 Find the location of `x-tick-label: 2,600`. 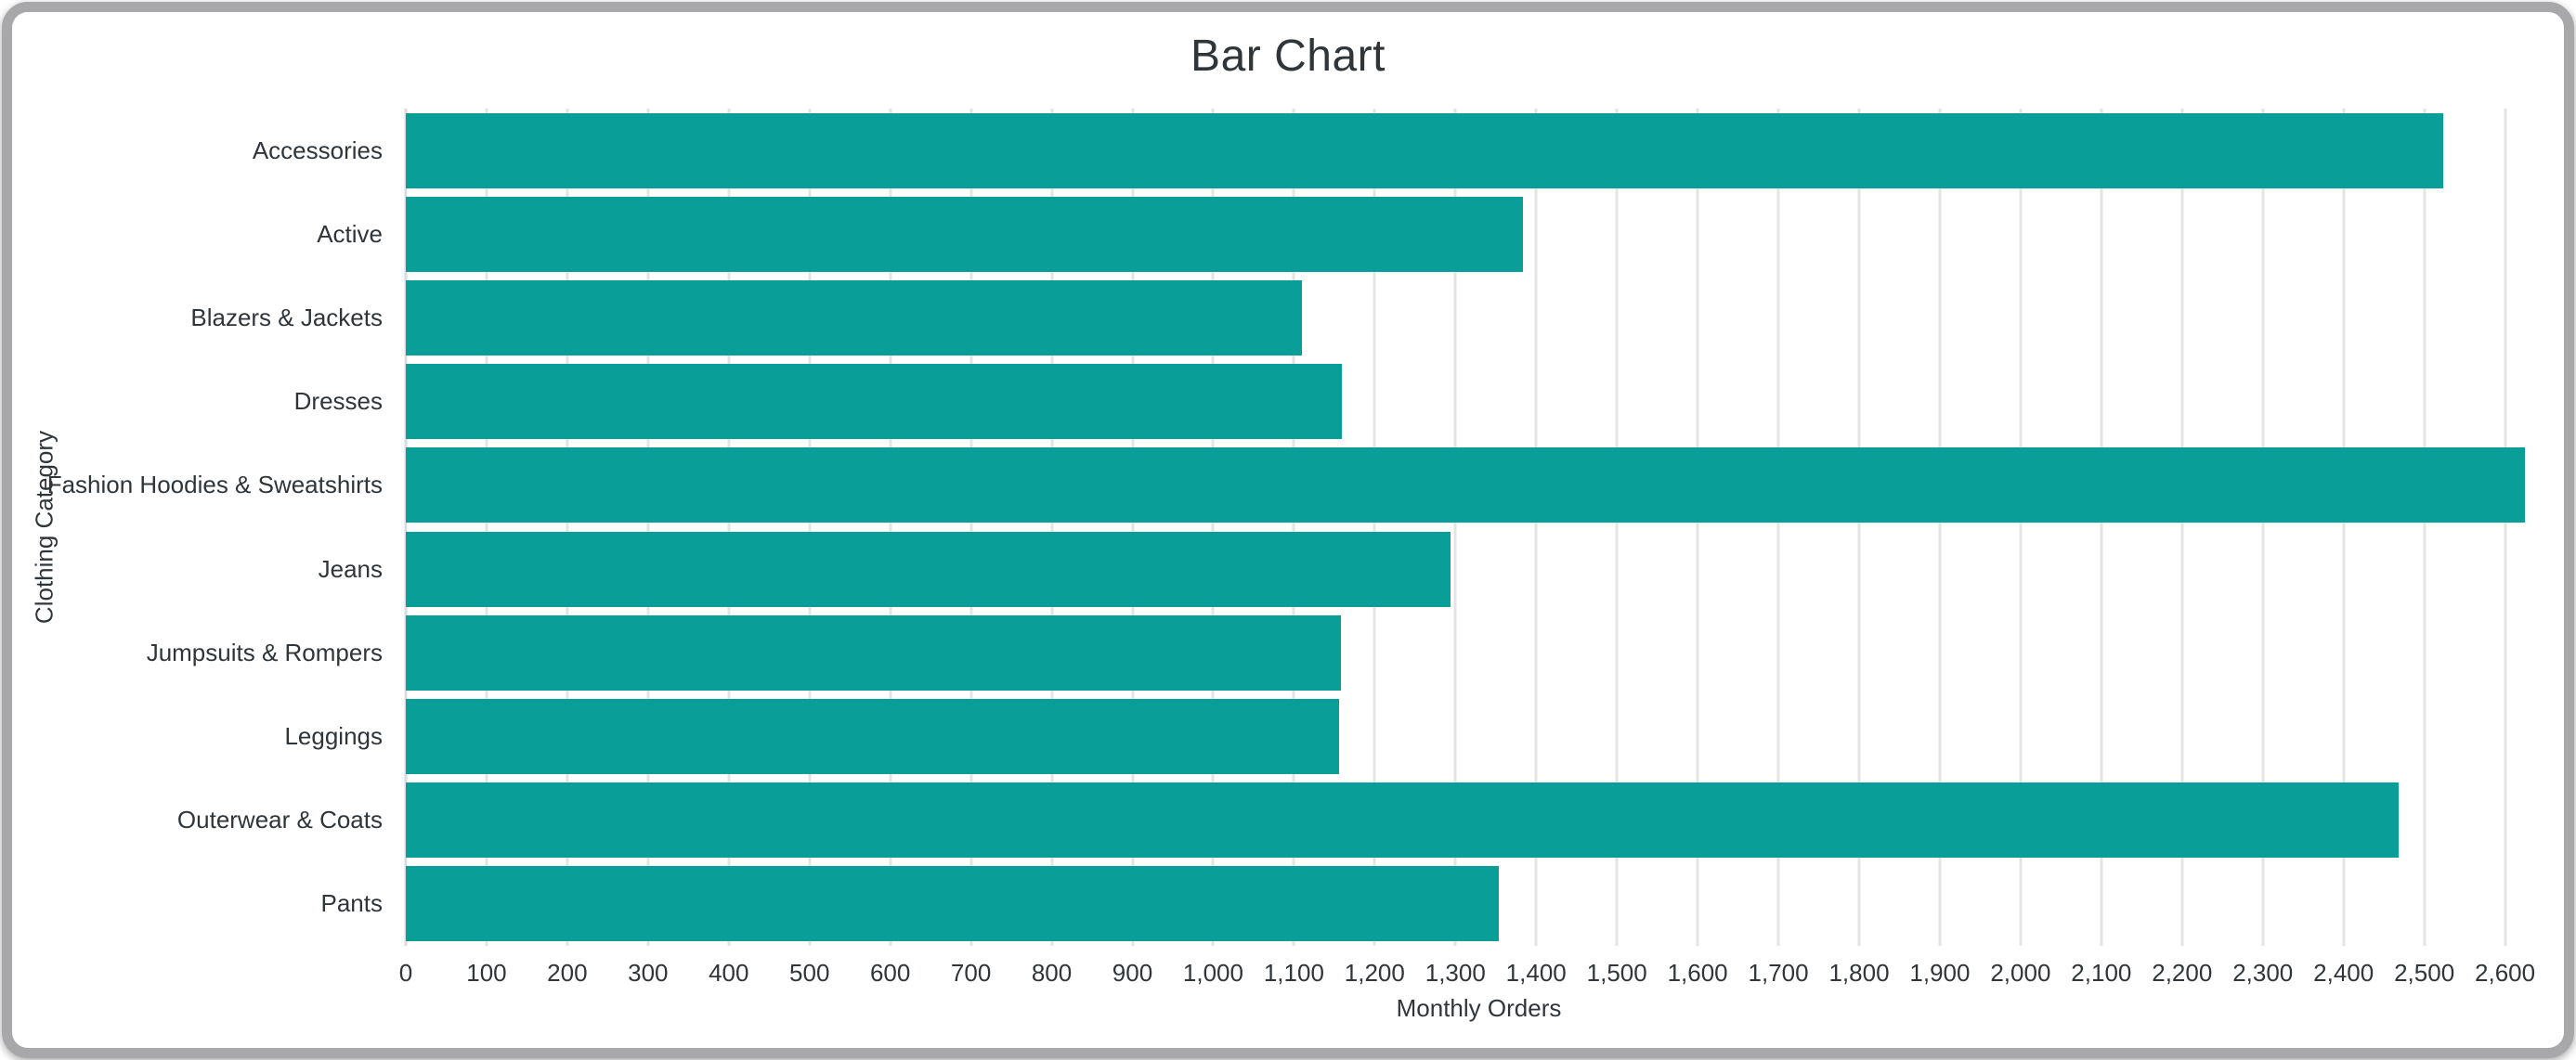

x-tick-label: 2,600 is located at coordinates (2505, 973).